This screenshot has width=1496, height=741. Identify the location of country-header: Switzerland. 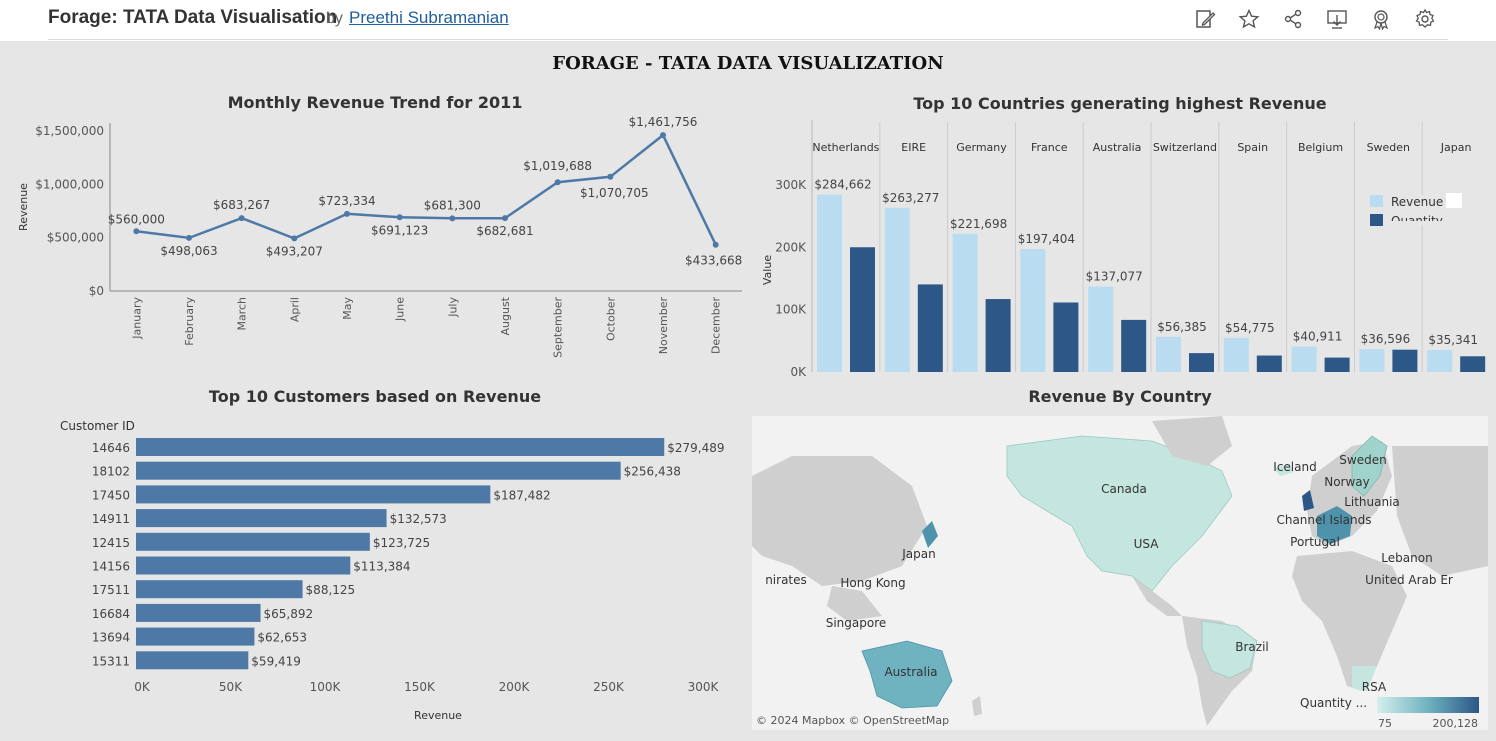
(1185, 147).